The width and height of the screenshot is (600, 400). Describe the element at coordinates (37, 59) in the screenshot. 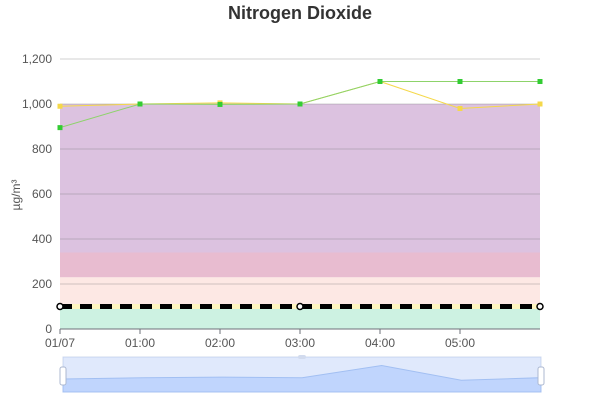

I see `y-tick-label: 1,200` at that location.